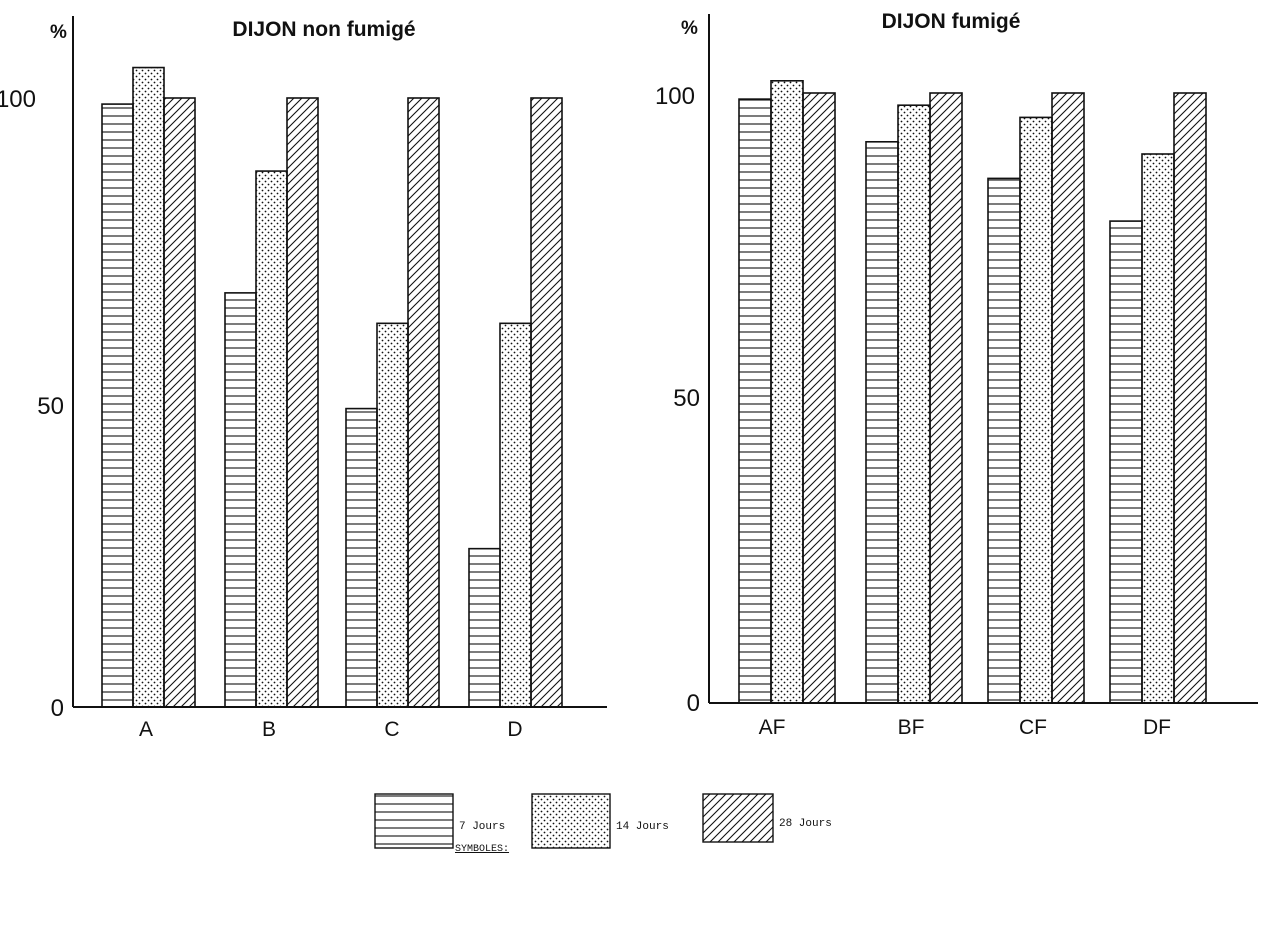  Describe the element at coordinates (914, 404) in the screenshot. I see `bar-bf-14-jours` at that location.